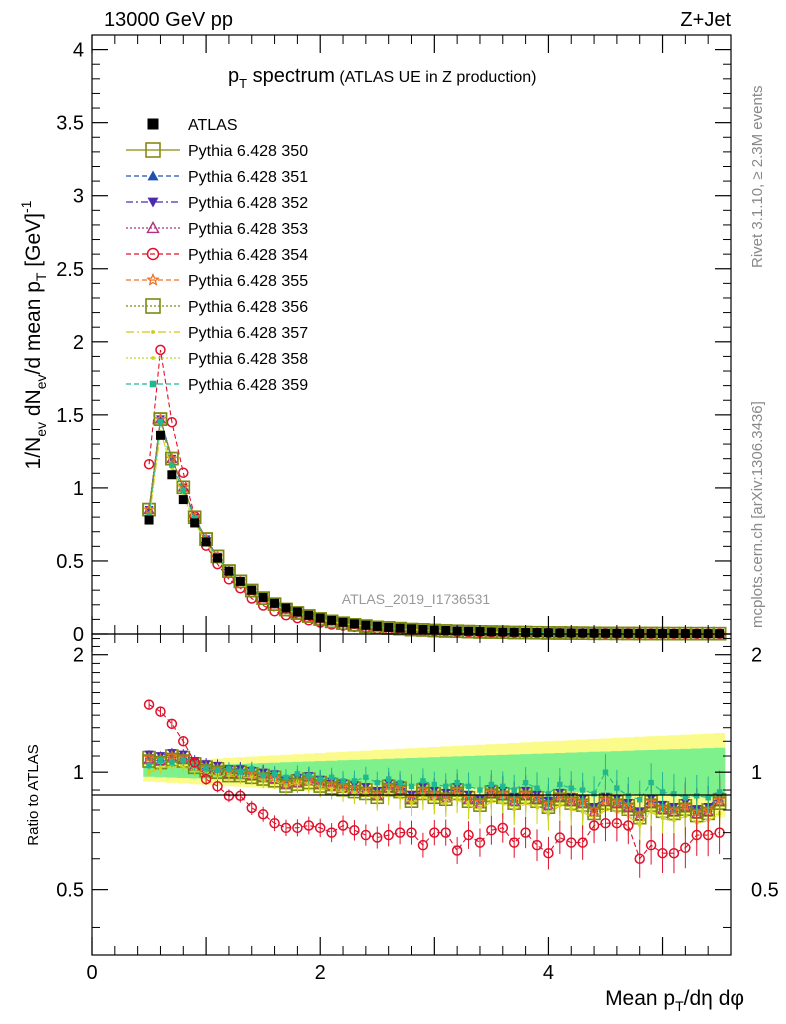 The width and height of the screenshot is (786, 1024). What do you see at coordinates (756, 656) in the screenshot?
I see `ratio-y-tick-label-right: 2` at bounding box center [756, 656].